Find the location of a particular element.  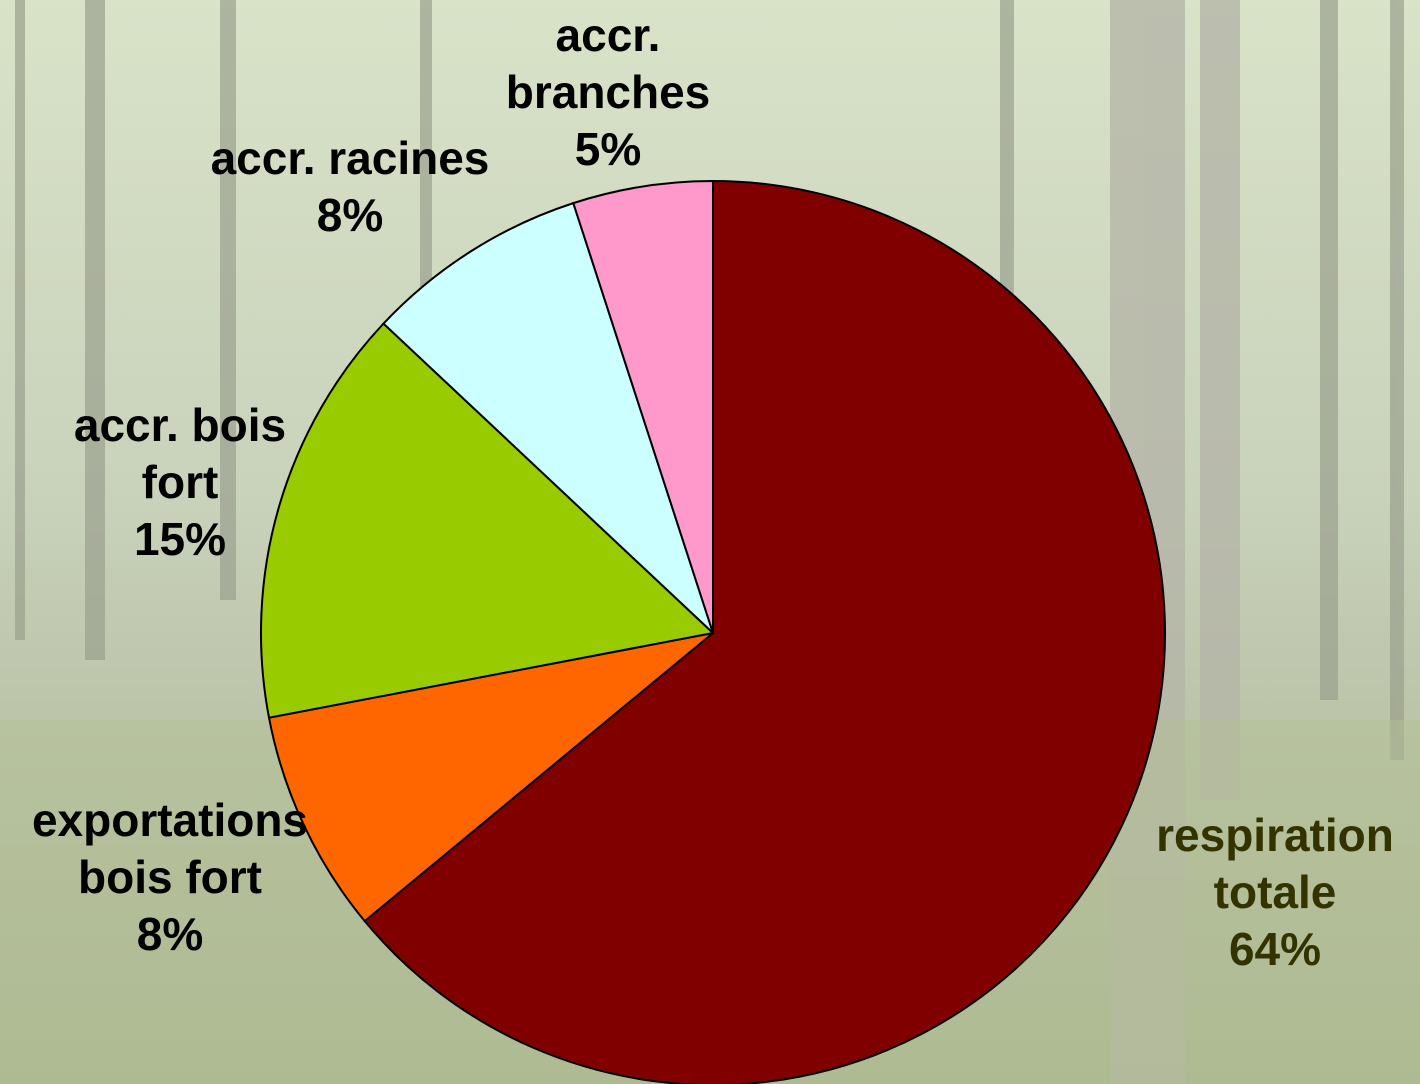

slice-label: respiration totale 64% is located at coordinates (1275, 892).